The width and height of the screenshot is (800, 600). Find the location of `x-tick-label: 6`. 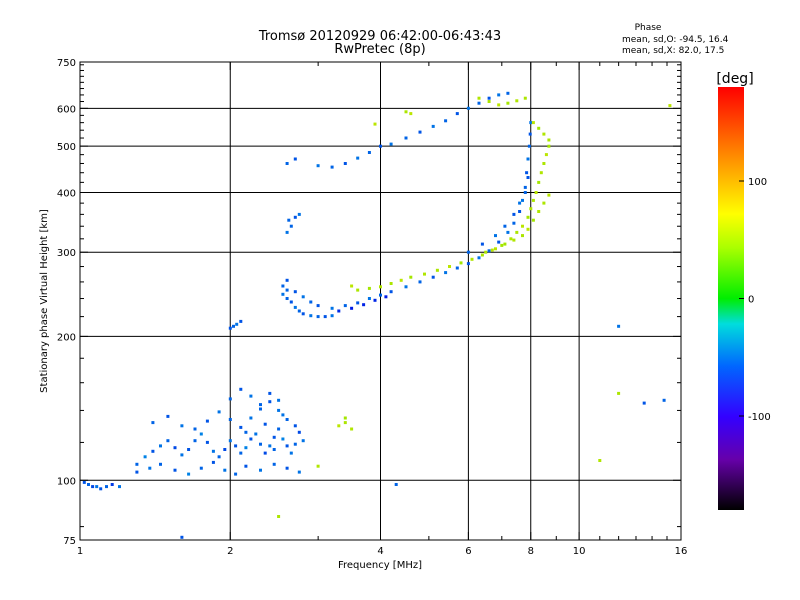

x-tick-label: 6 is located at coordinates (468, 551).